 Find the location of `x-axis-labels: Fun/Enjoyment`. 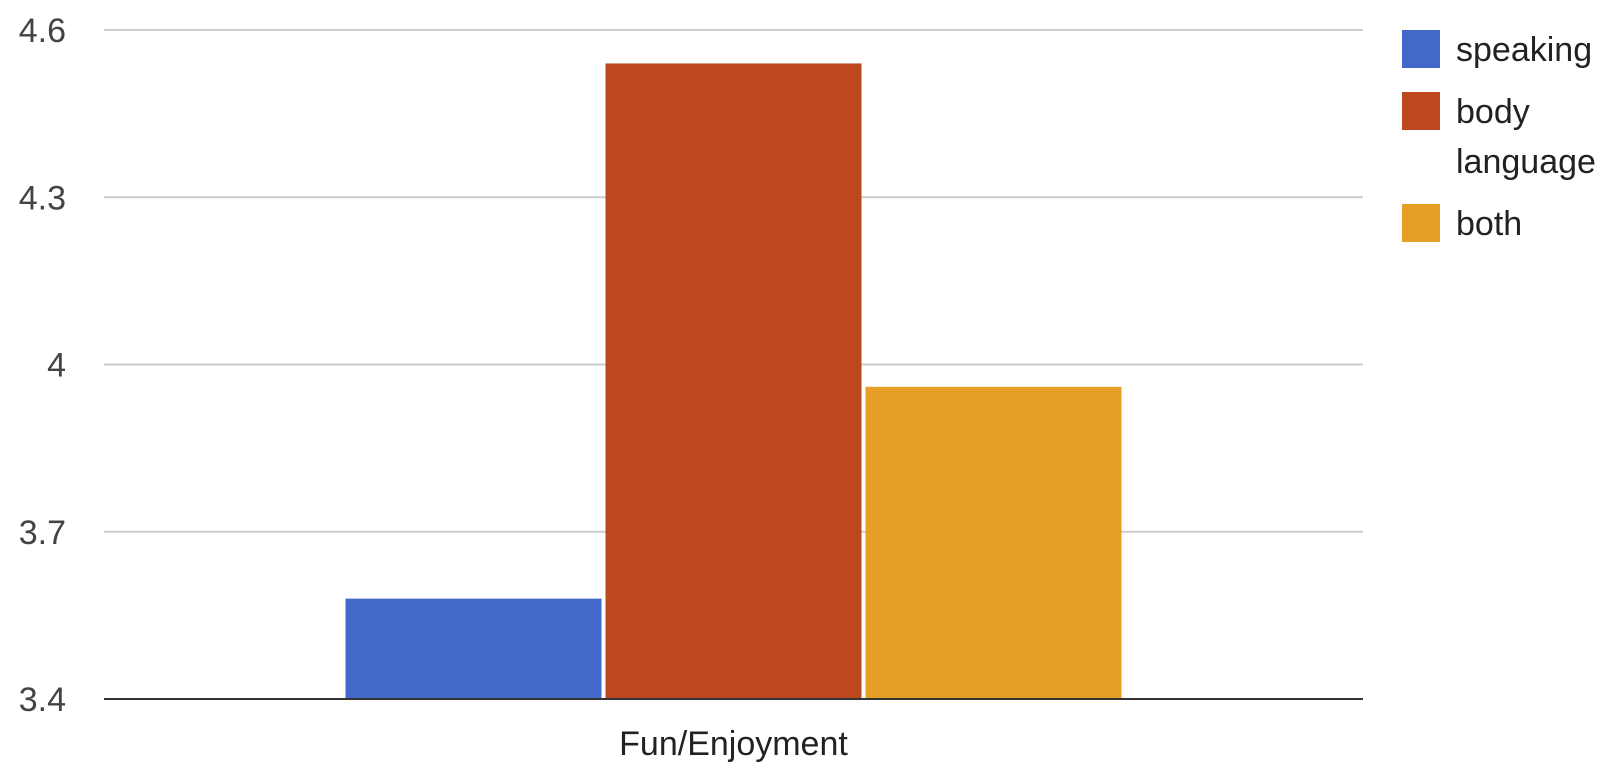

x-axis-labels: Fun/Enjoyment is located at coordinates (733, 744).